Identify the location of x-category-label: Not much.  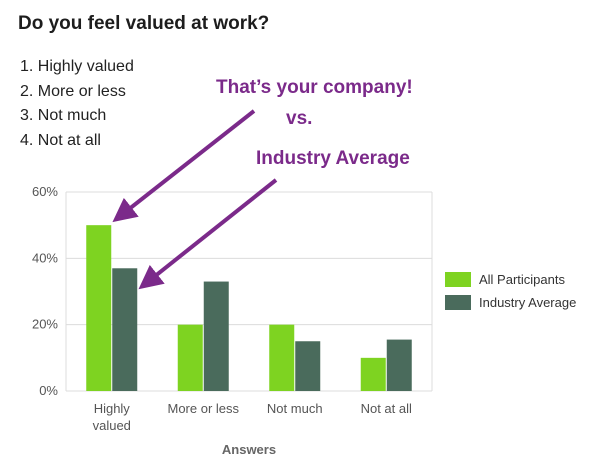
(295, 408).